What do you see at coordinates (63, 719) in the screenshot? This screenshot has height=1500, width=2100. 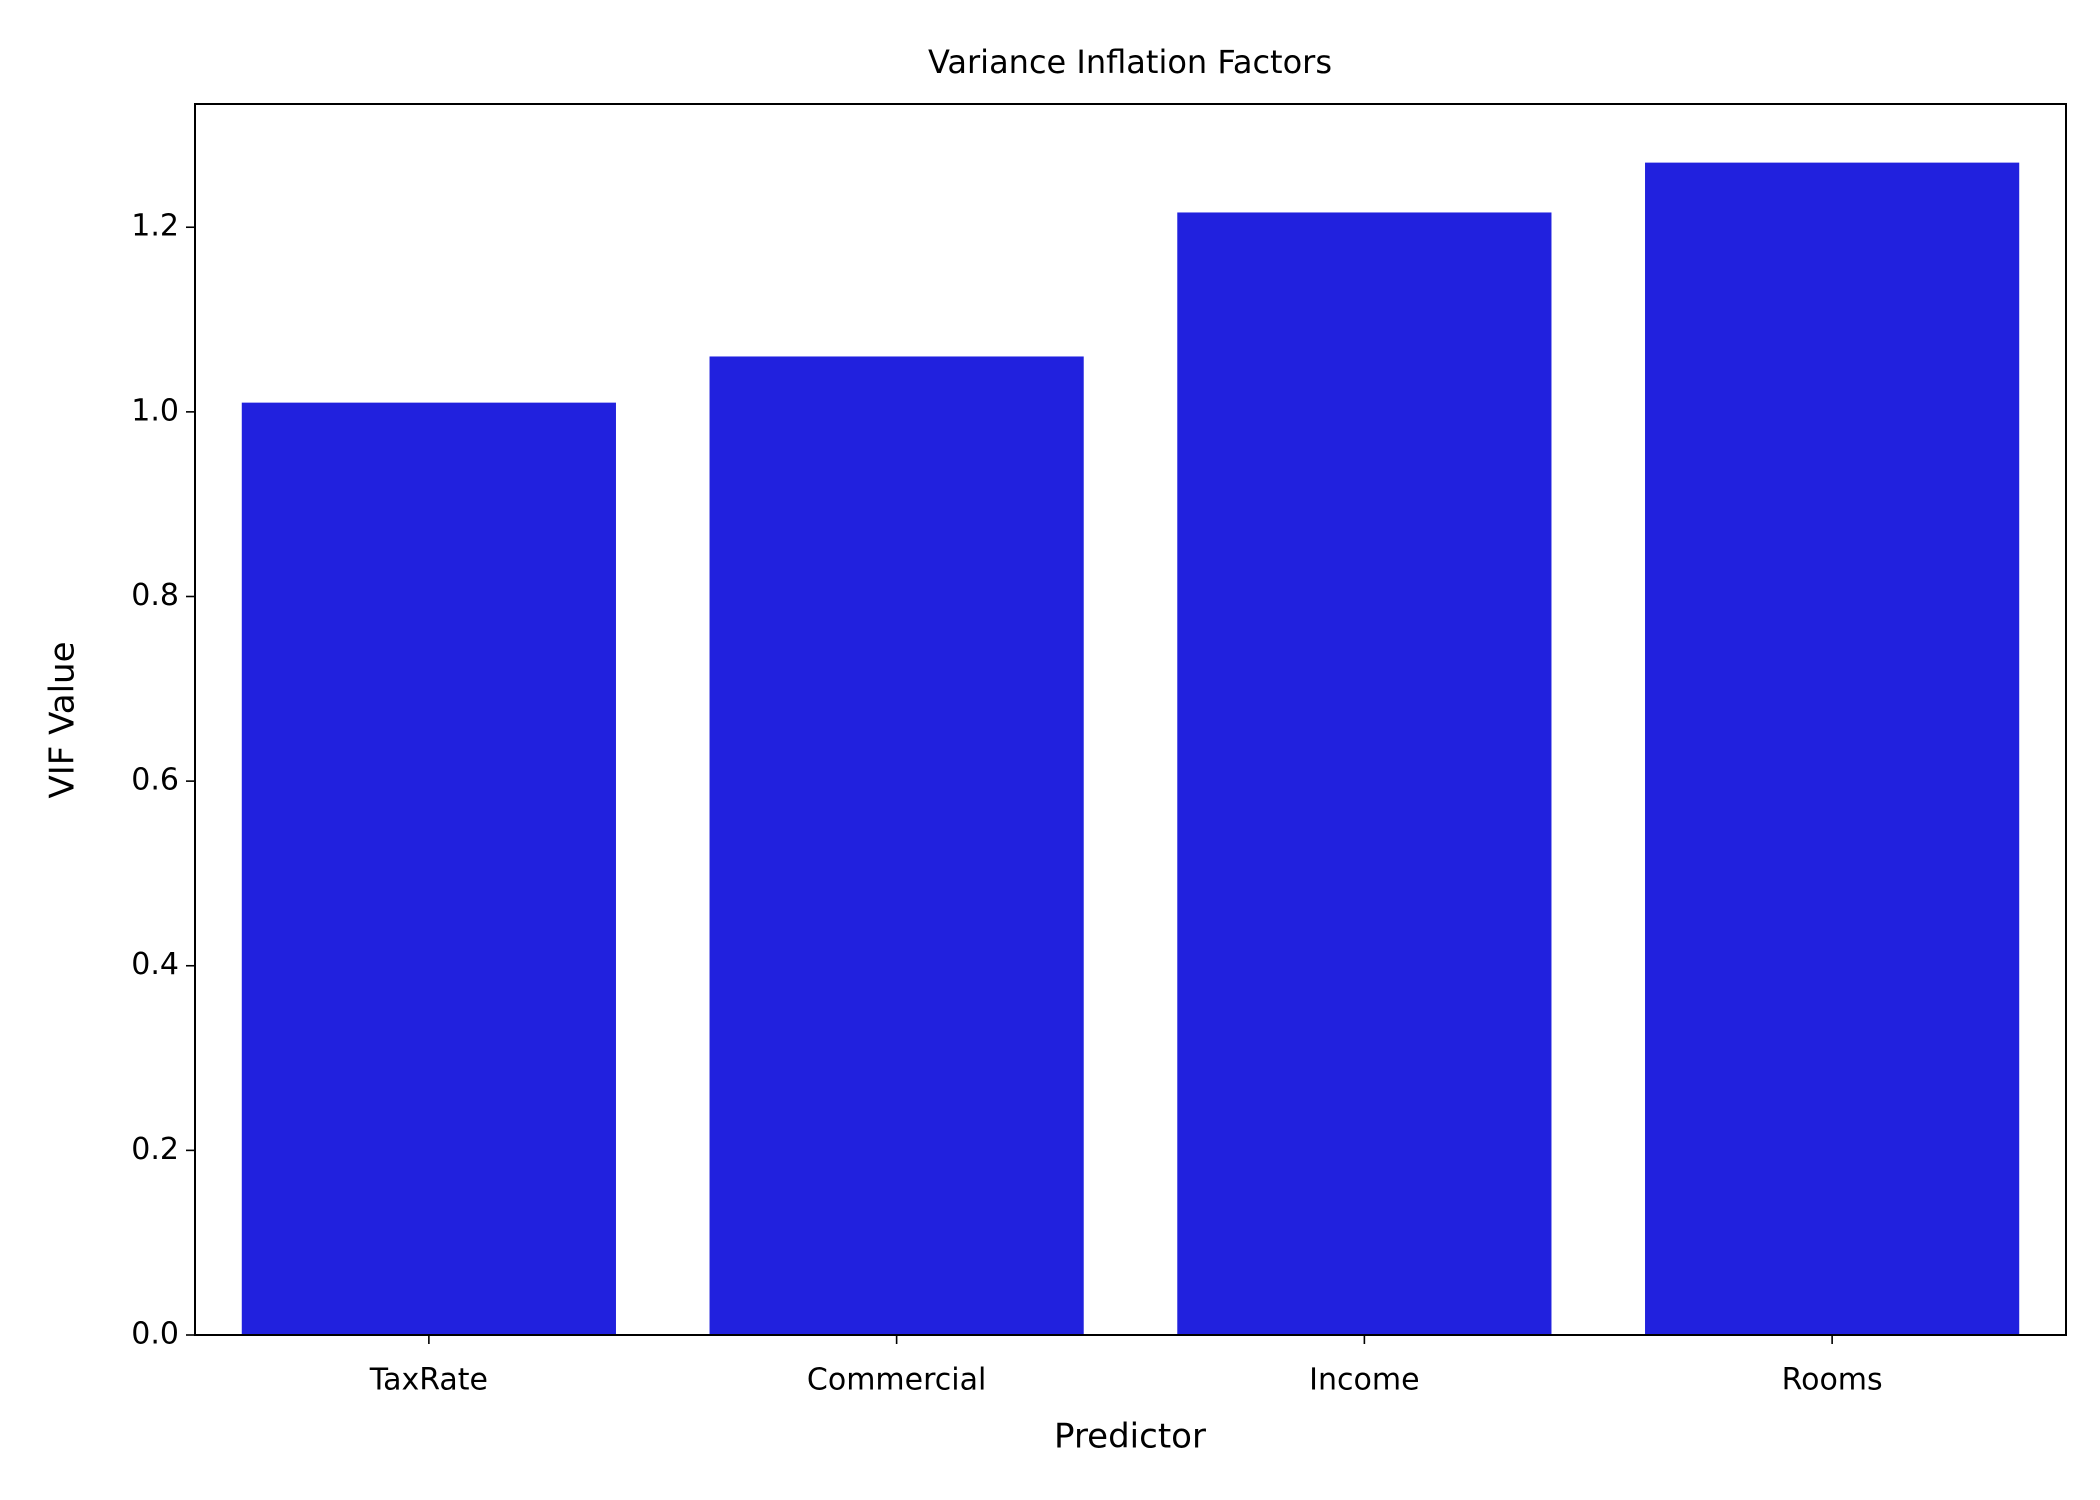 I see `y-axis-label: VIF Value` at bounding box center [63, 719].